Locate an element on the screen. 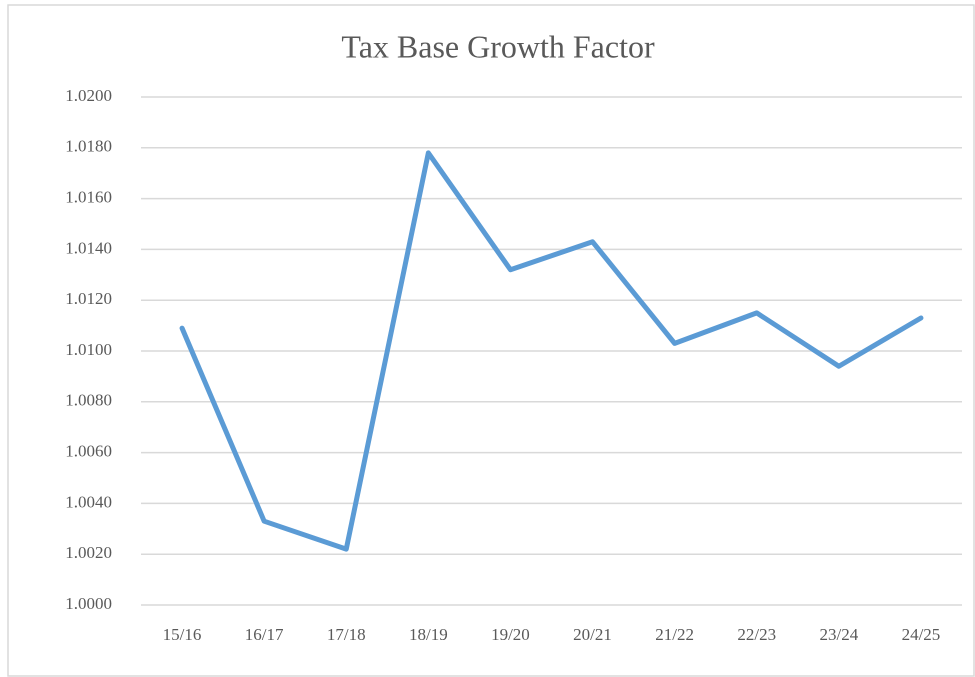 This screenshot has width=975, height=677. x-tick-label: 19/20 is located at coordinates (510, 634).